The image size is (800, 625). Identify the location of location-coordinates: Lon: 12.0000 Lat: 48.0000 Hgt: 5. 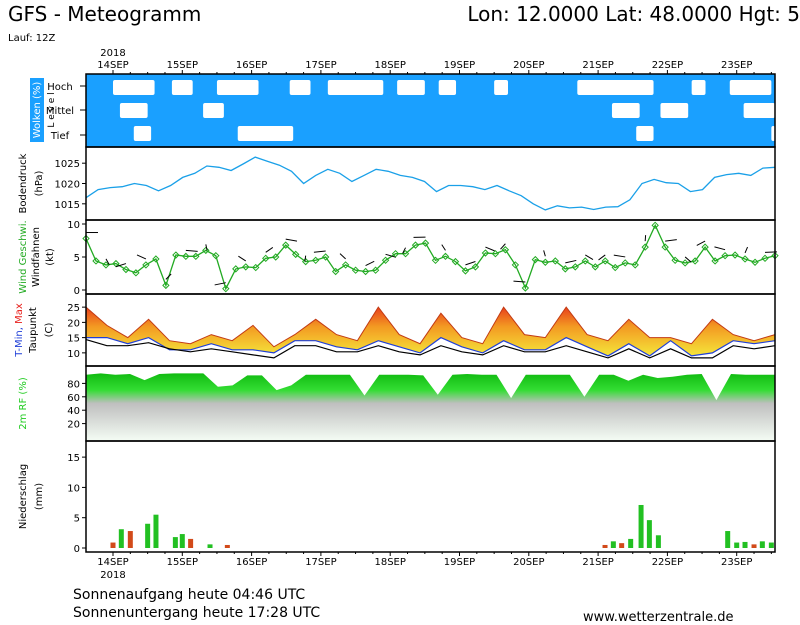
(633, 14).